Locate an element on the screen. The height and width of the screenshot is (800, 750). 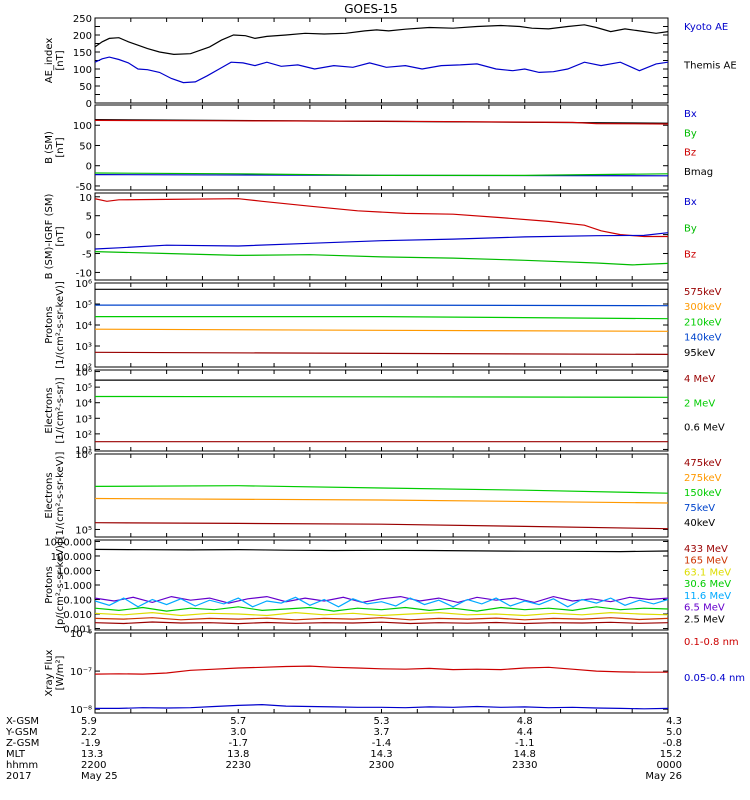
legend-label: 150keV is located at coordinates (703, 493).